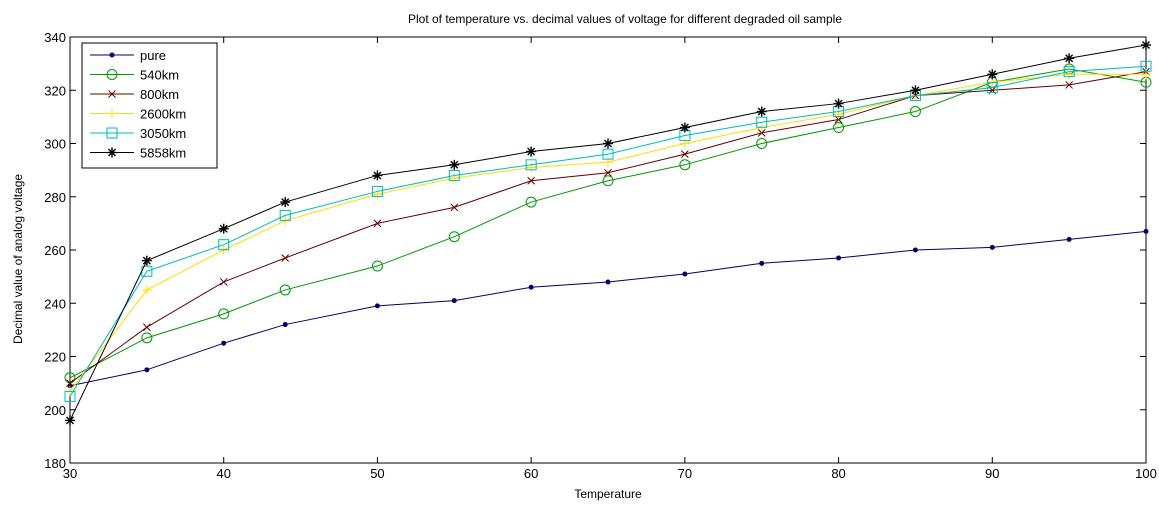 The image size is (1159, 506). What do you see at coordinates (608, 494) in the screenshot?
I see `x-axis-label: Temperature` at bounding box center [608, 494].